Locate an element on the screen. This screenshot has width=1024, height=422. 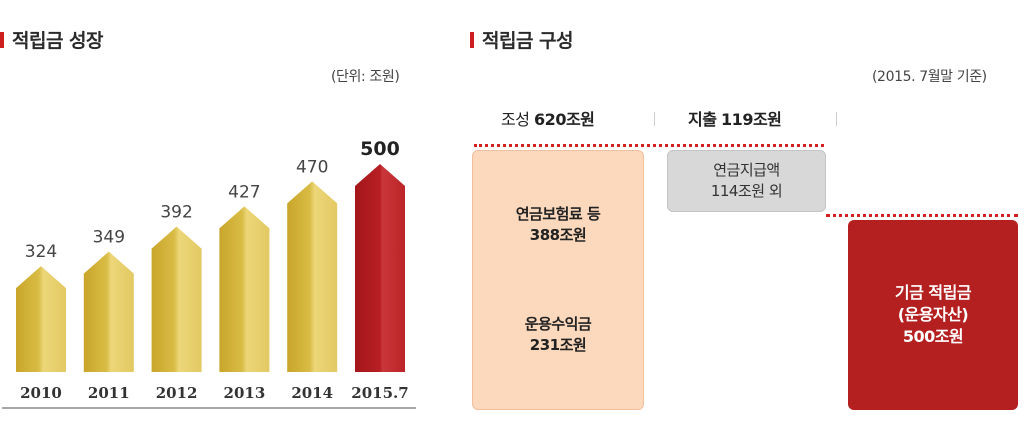
fund-box: 기금 적립금 (운용자산) 500조원 is located at coordinates (933, 315).